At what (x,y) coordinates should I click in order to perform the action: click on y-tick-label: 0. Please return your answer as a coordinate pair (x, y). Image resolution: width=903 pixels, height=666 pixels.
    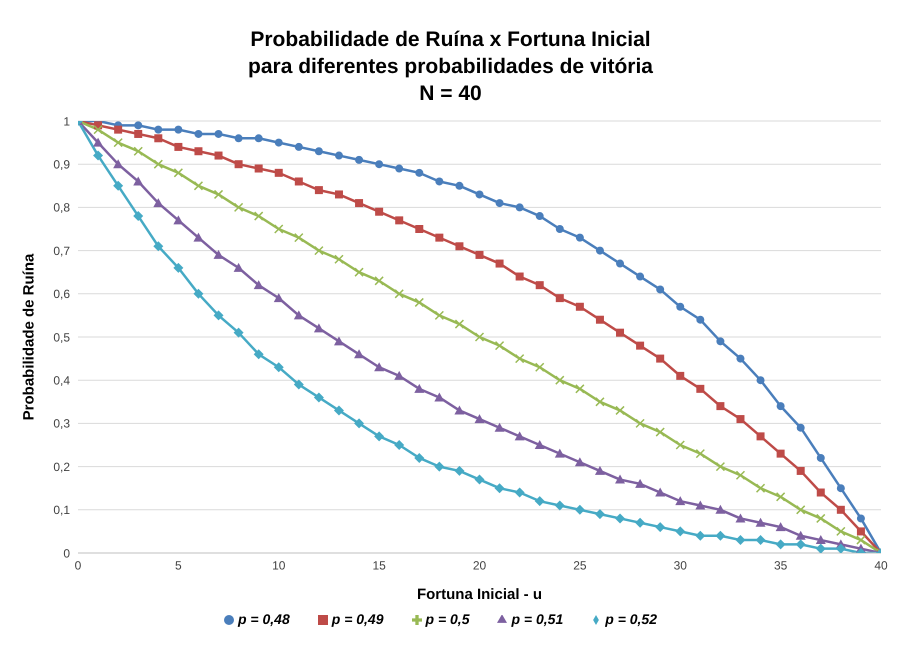
    Looking at the image, I should click on (66, 553).